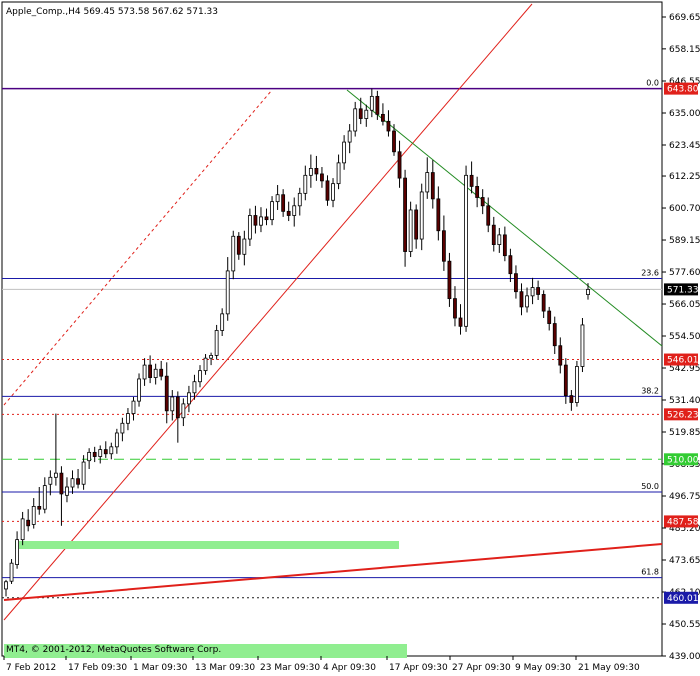  Describe the element at coordinates (684, 209) in the screenshot. I see `y-tick-label: 600.70` at that location.